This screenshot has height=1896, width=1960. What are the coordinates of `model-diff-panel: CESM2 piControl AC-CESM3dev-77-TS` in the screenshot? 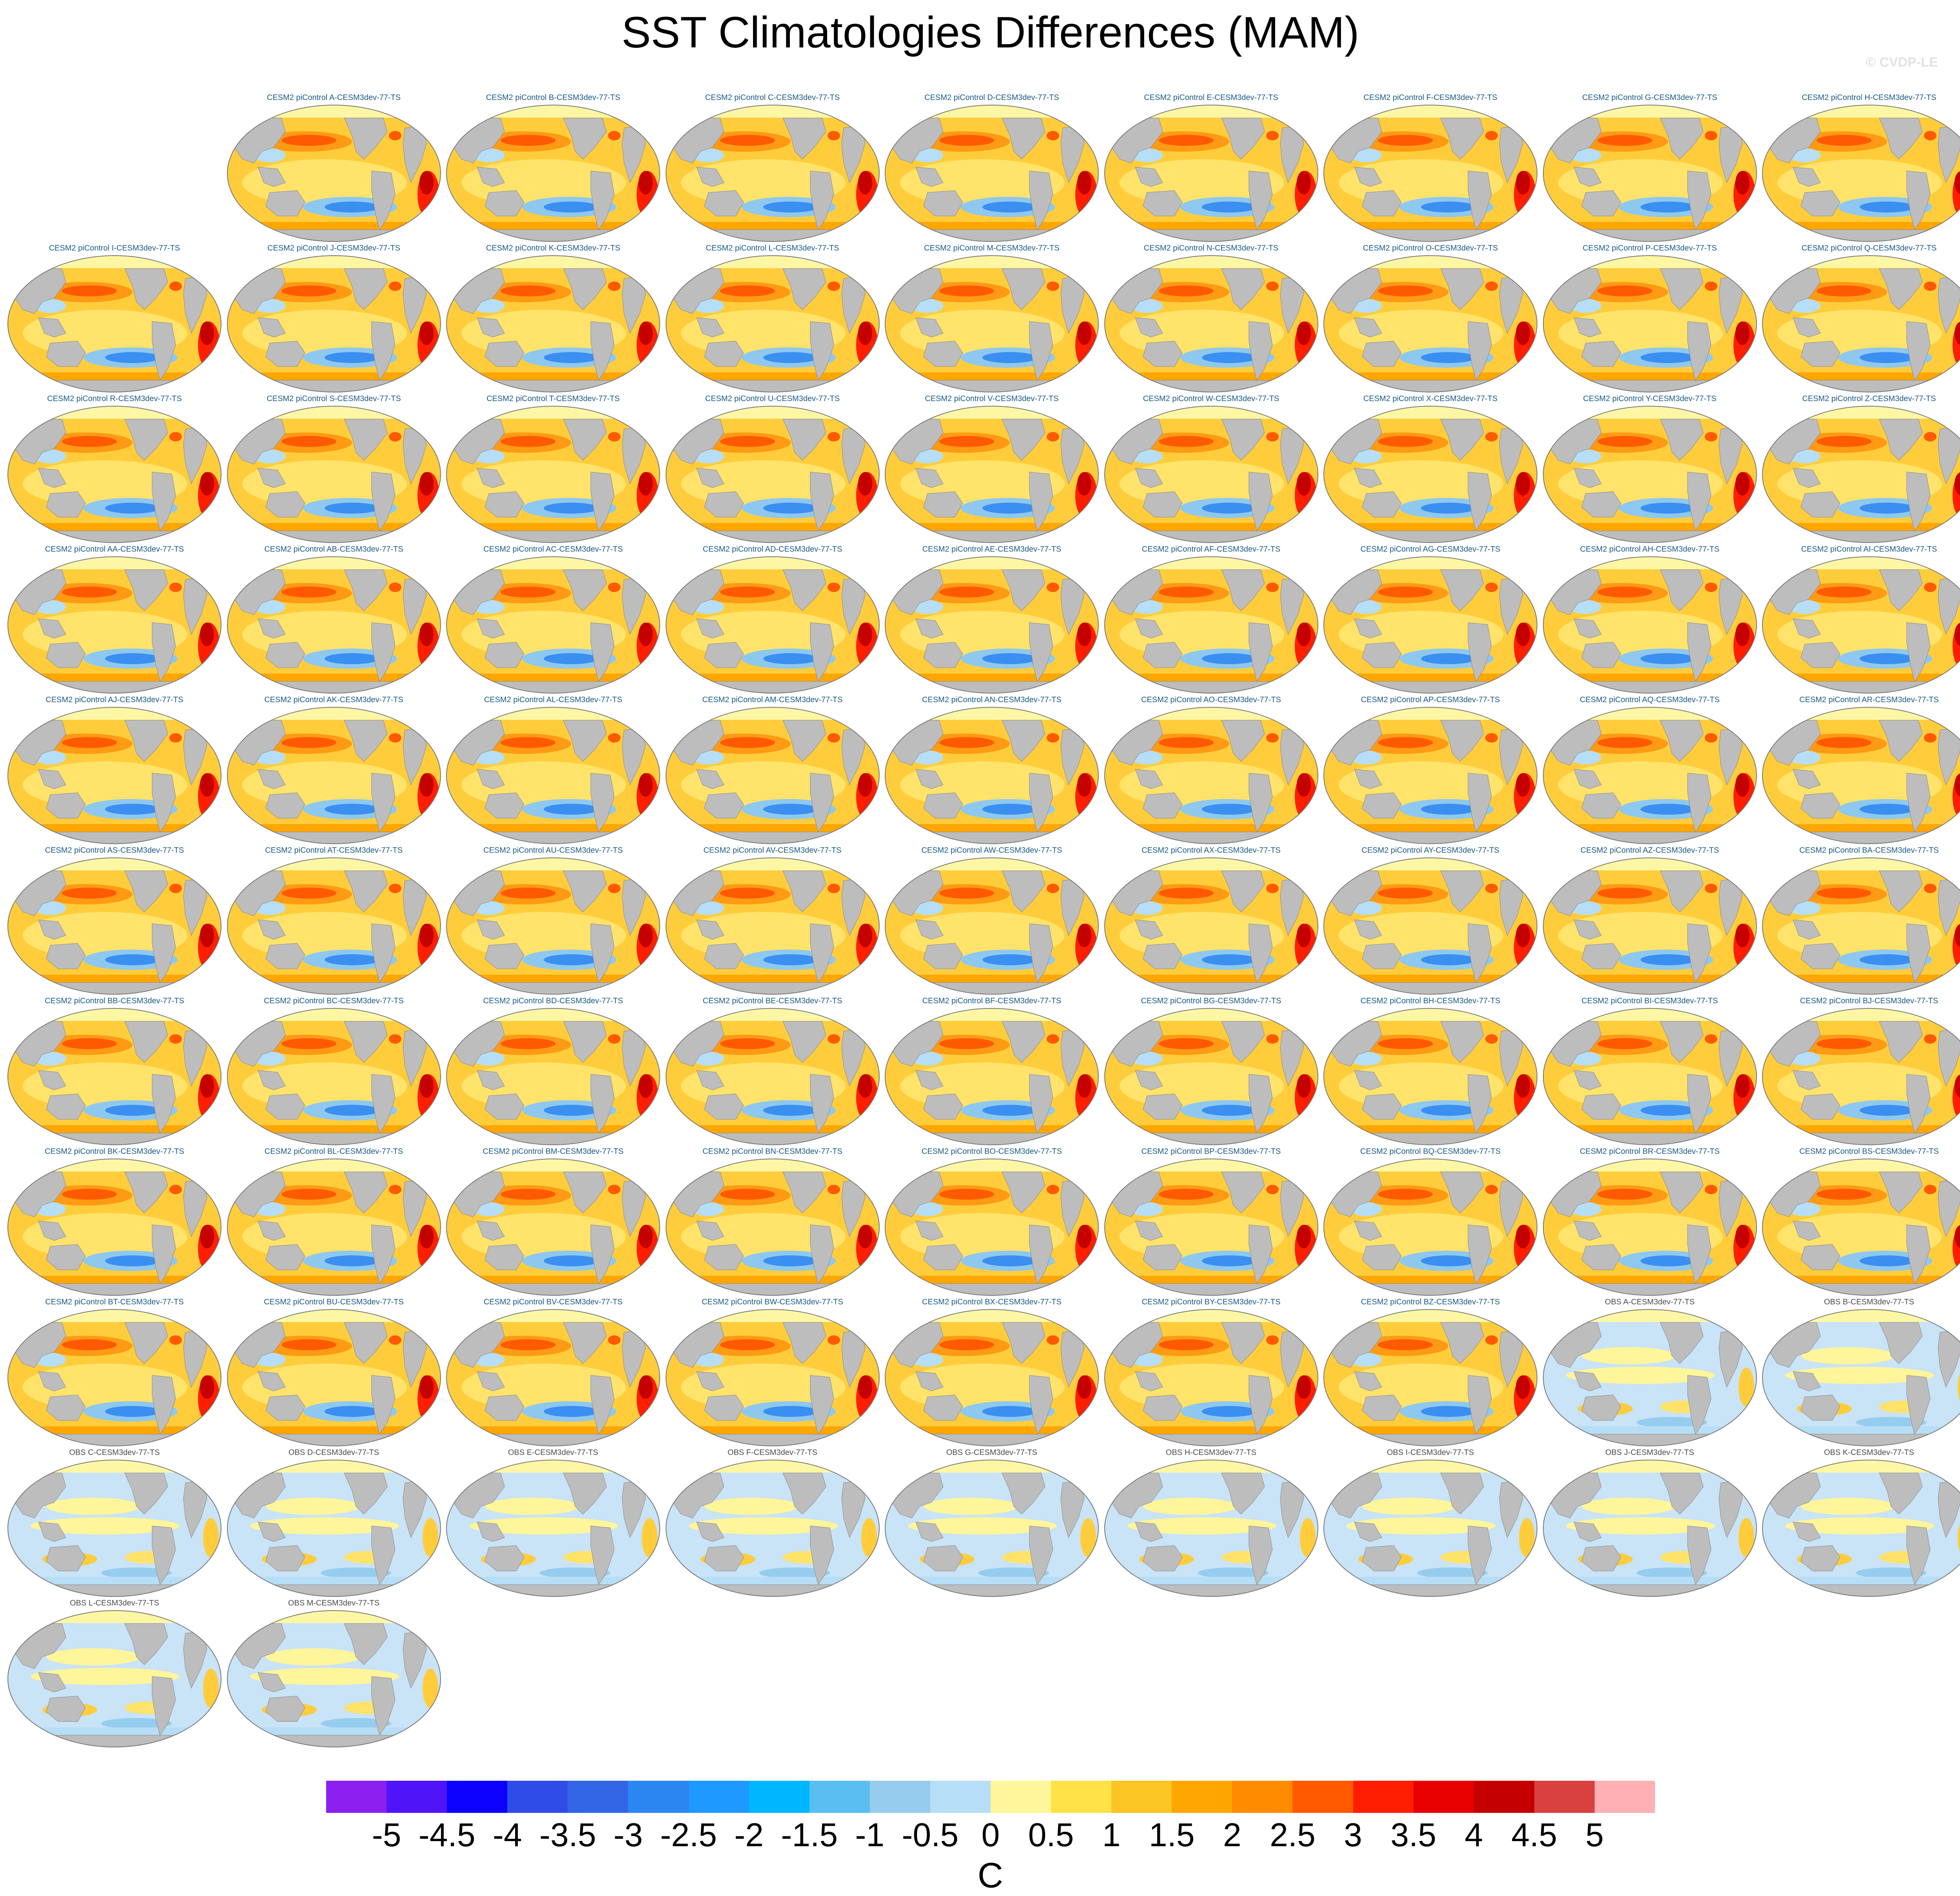 It's located at (553, 619).